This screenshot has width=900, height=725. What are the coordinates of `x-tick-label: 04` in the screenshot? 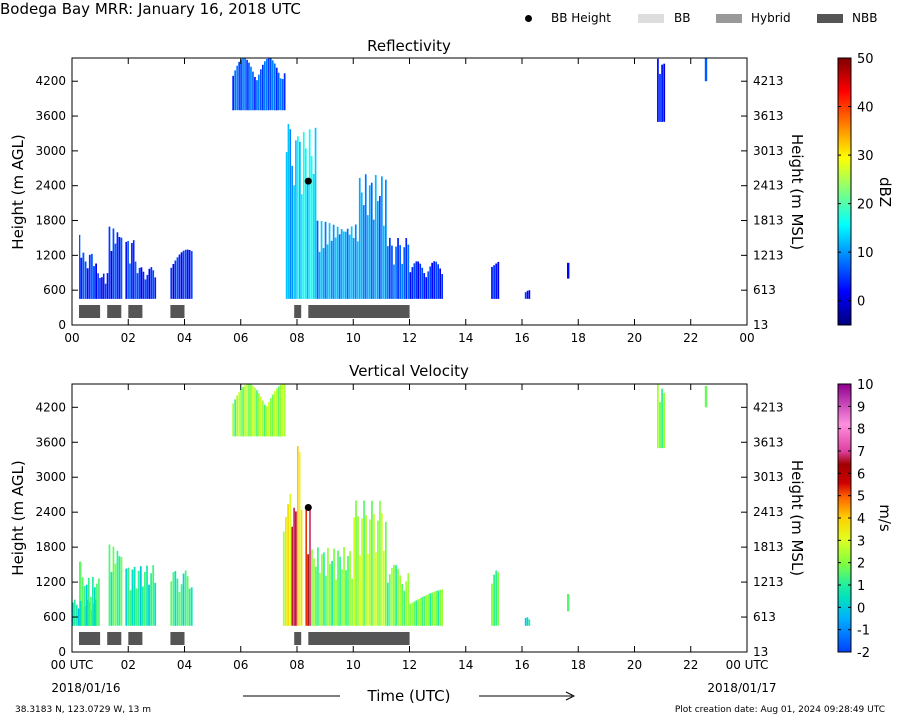 It's located at (184, 665).